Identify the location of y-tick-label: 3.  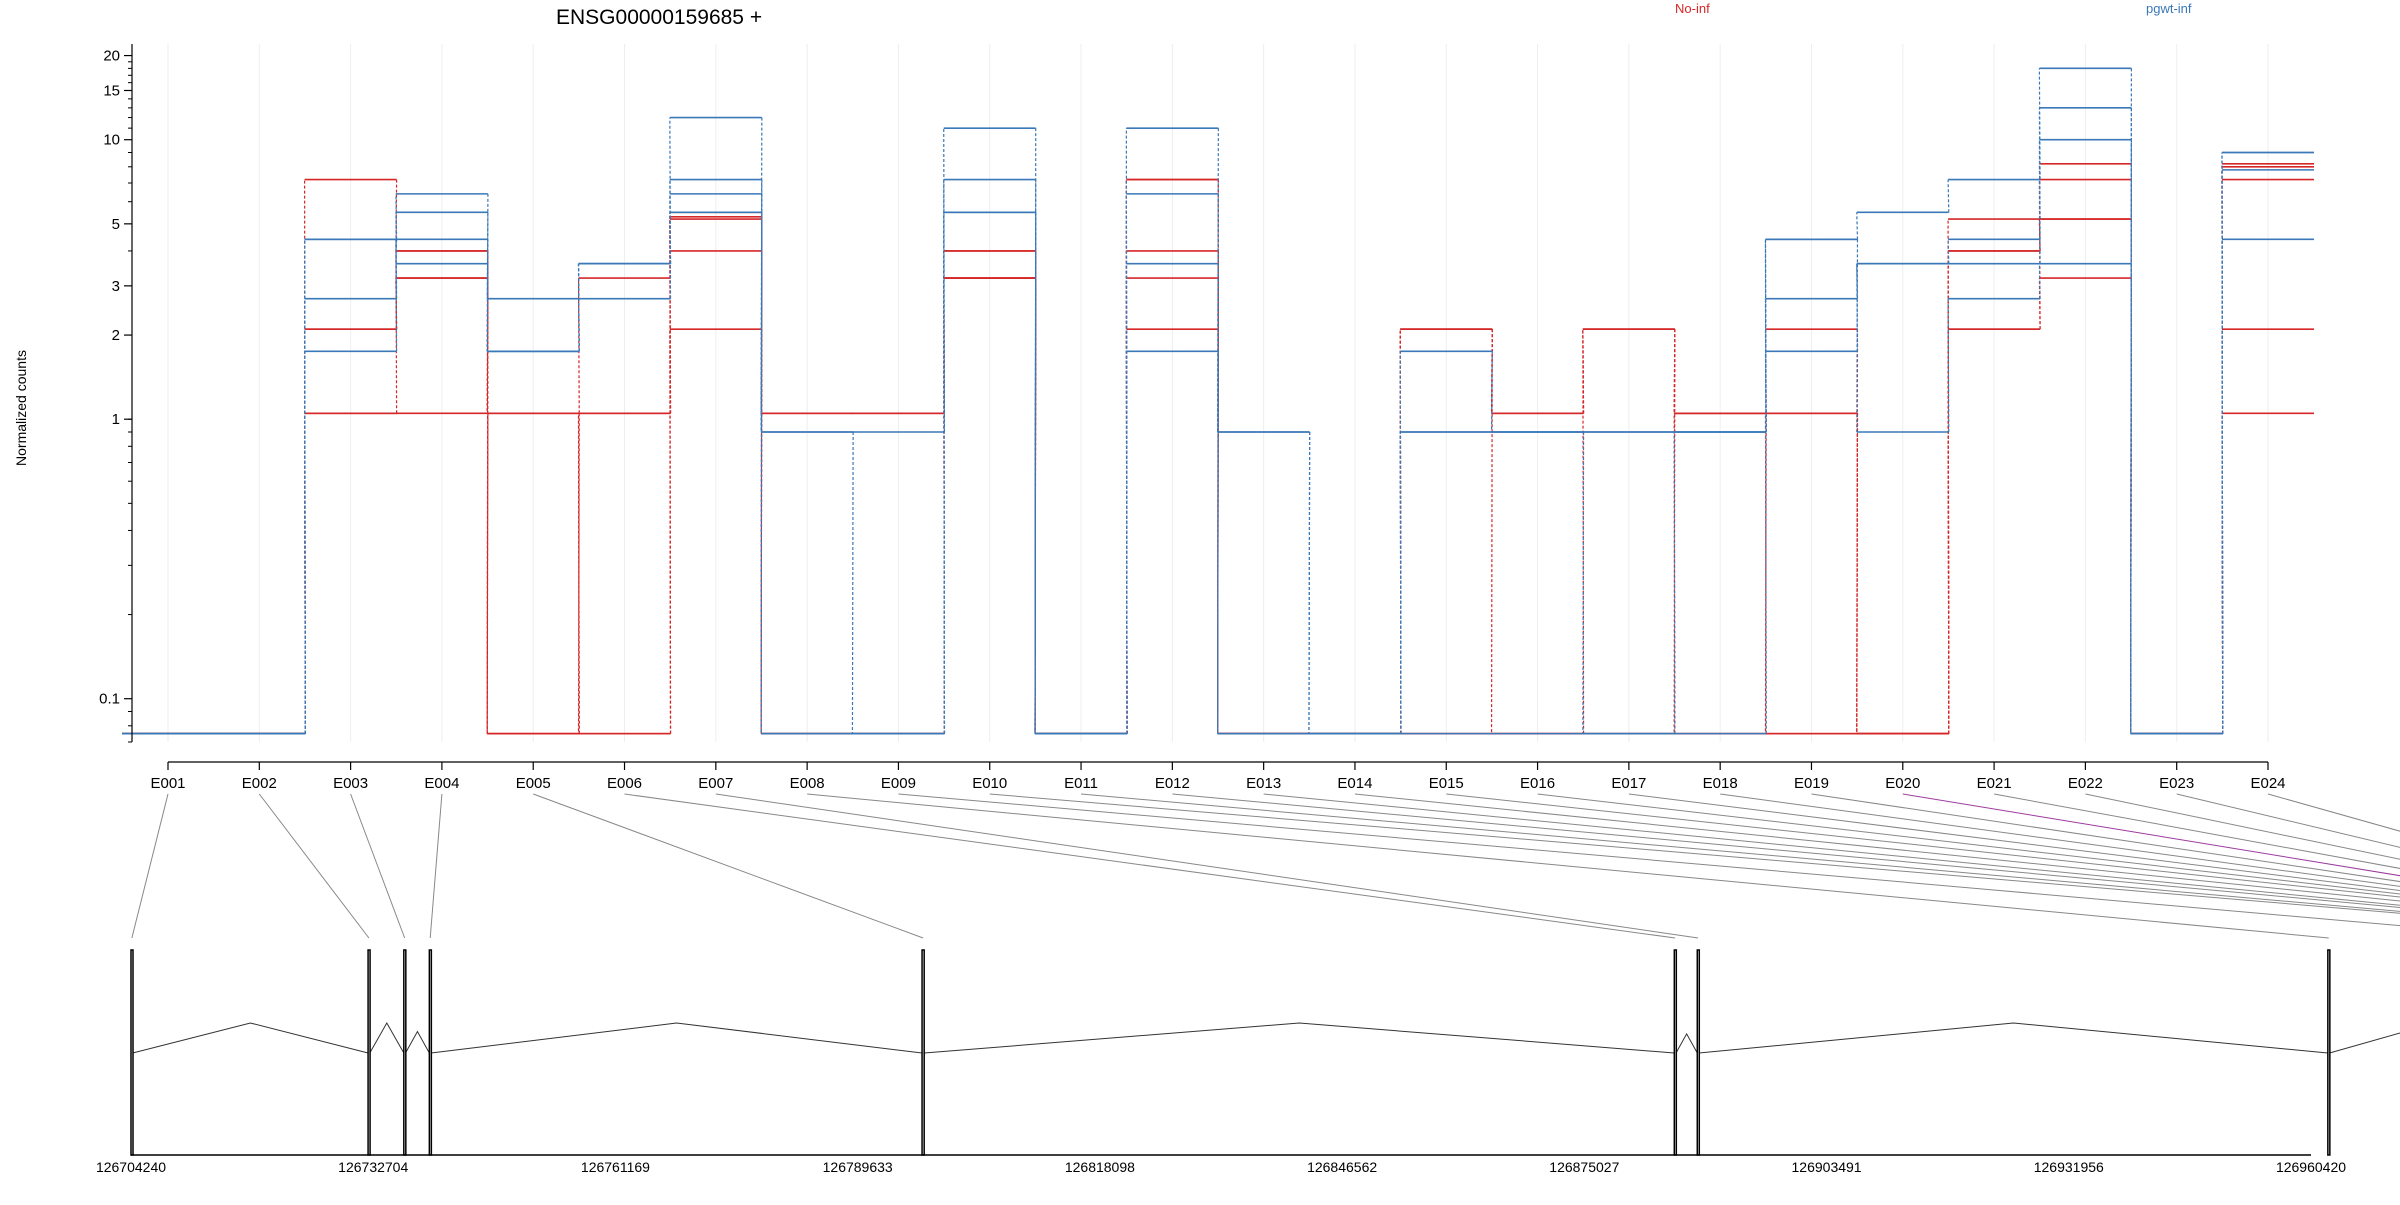
(116, 286).